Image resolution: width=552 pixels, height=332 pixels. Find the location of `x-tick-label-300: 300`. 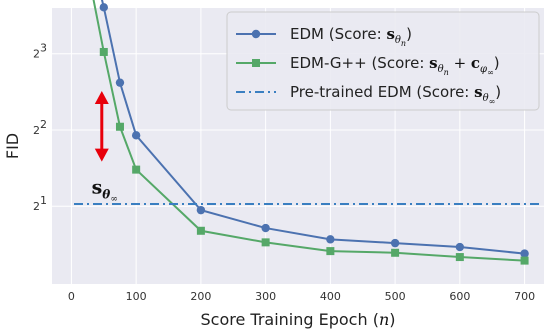

x-tick-label-300: 300 is located at coordinates (265, 296).